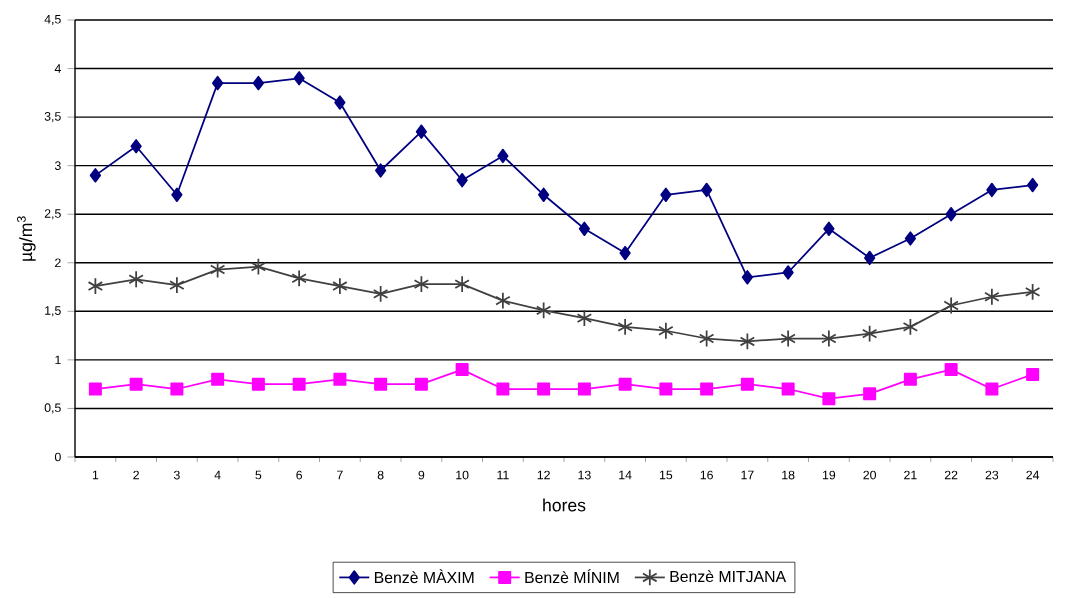 The height and width of the screenshot is (598, 1070). What do you see at coordinates (380, 475) in the screenshot?
I see `x-tick-label: 8` at bounding box center [380, 475].